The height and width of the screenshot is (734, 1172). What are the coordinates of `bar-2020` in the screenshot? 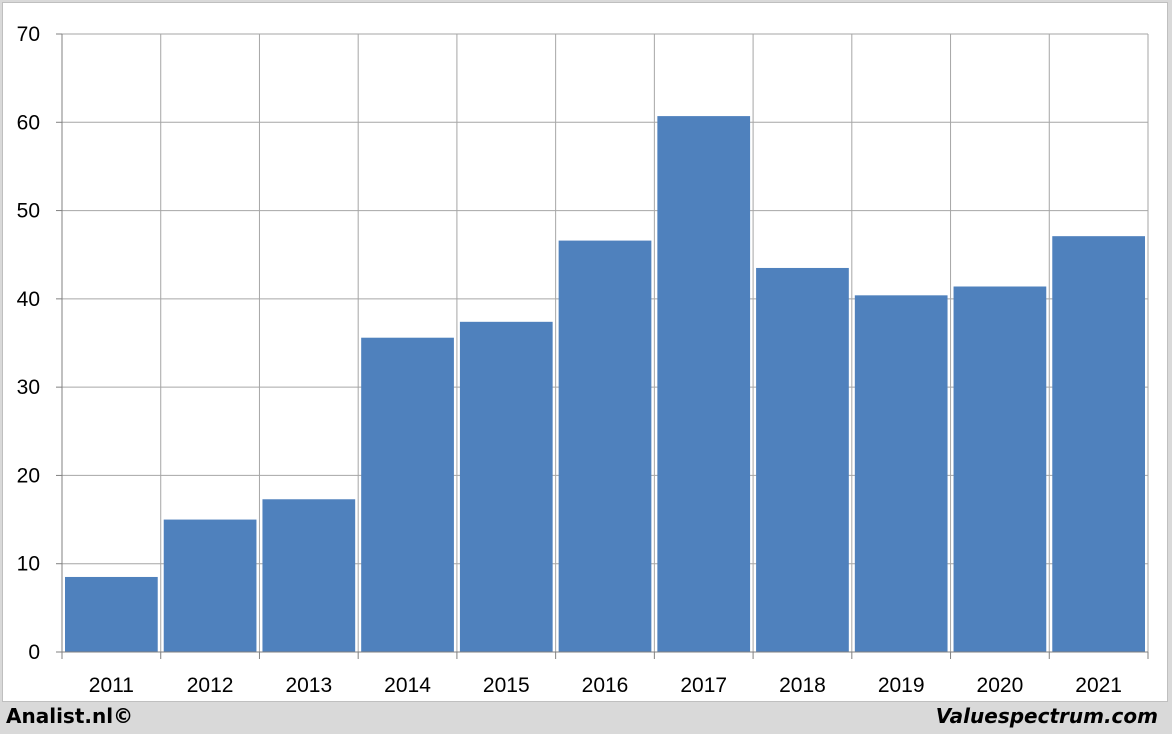 It's located at (1000, 469).